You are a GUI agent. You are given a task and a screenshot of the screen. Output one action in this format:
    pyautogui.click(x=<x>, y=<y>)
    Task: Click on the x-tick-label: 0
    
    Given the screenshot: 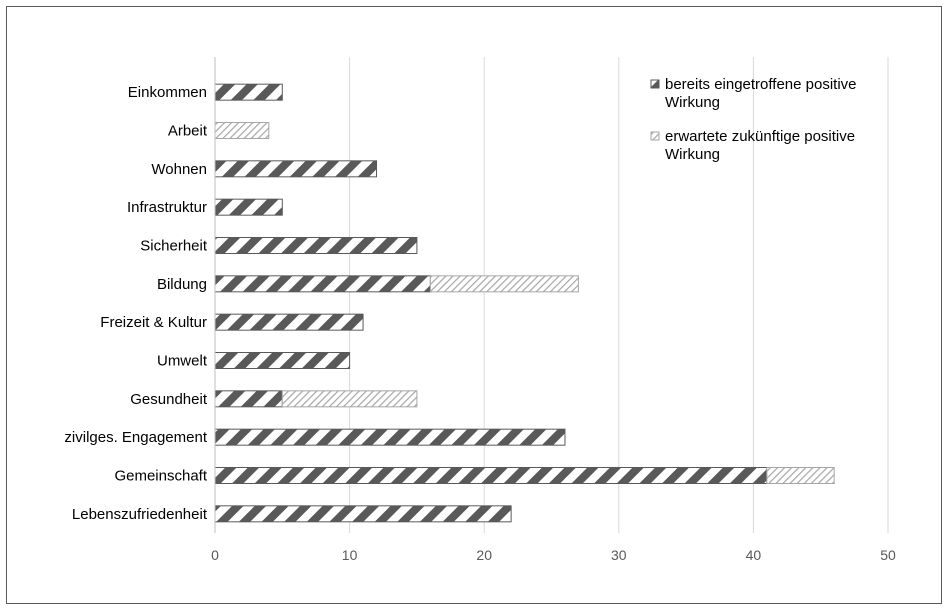 What is the action you would take?
    pyautogui.click(x=215, y=555)
    